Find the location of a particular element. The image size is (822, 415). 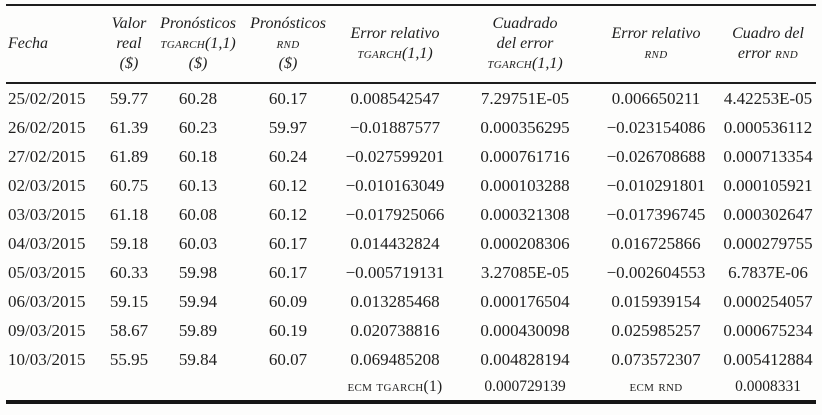

header-line: Cuadrado is located at coordinates (525, 24).